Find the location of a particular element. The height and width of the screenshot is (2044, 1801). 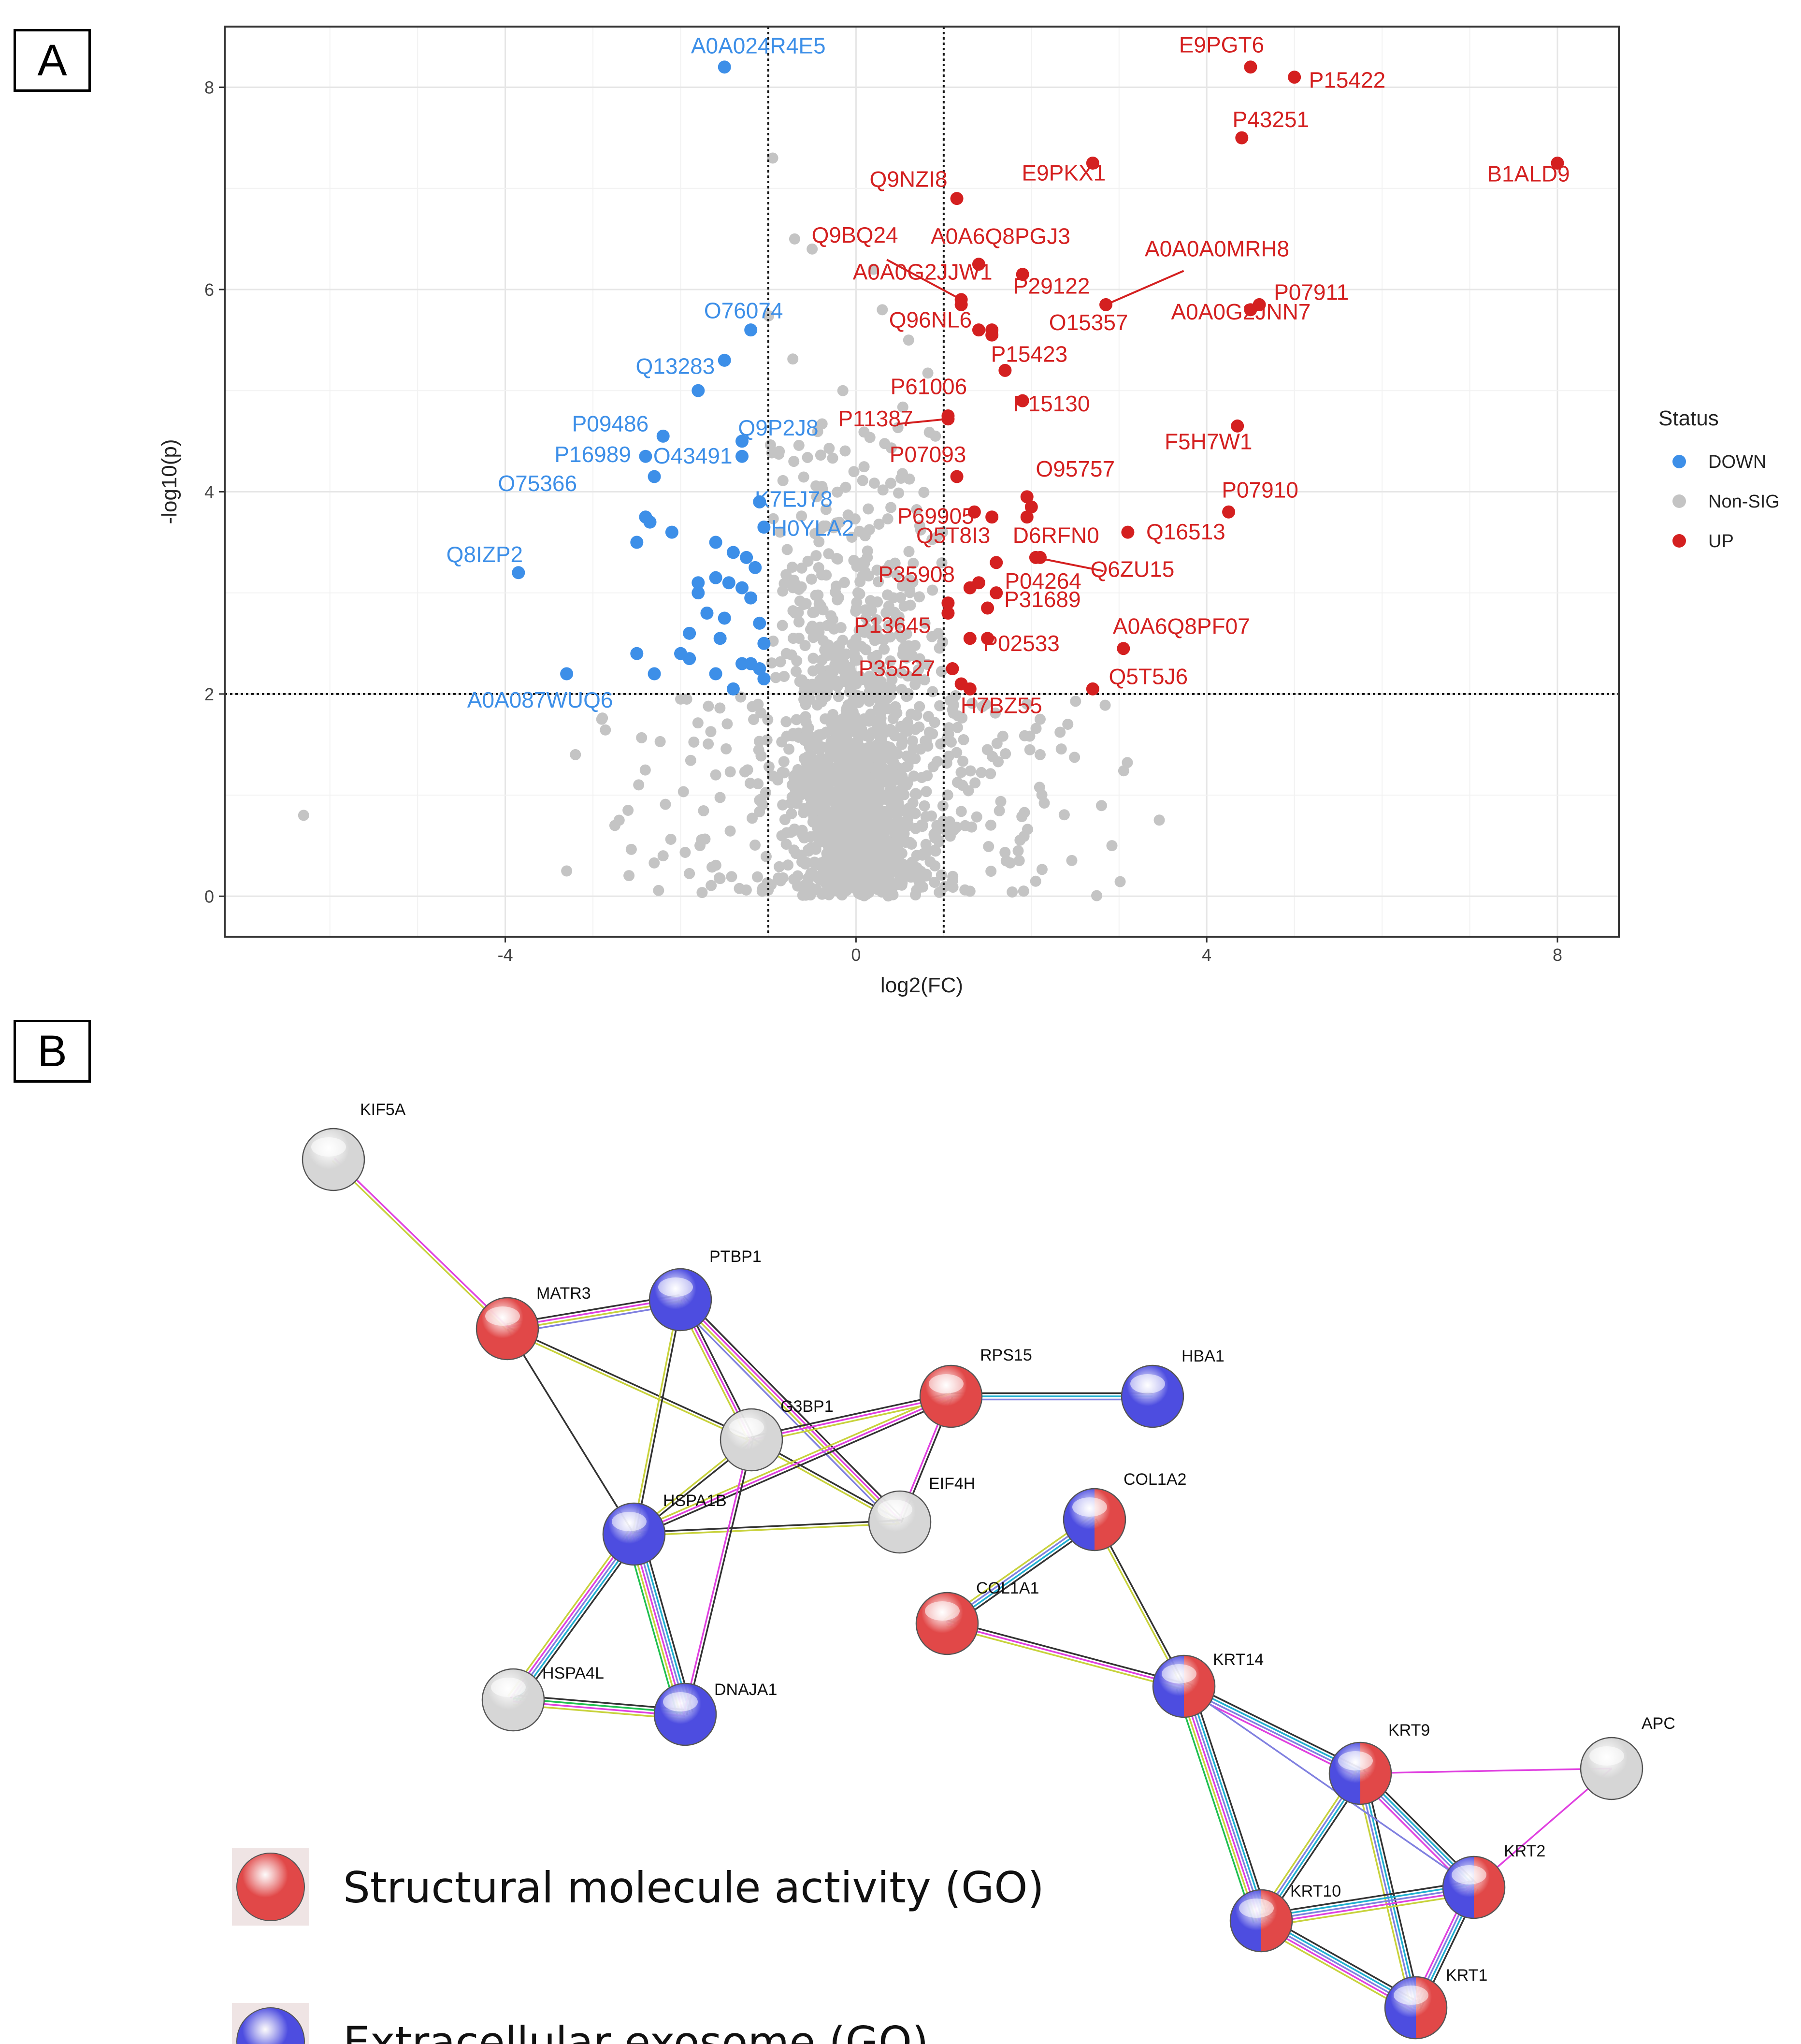

network-node: RPS15 is located at coordinates (975, 1387).